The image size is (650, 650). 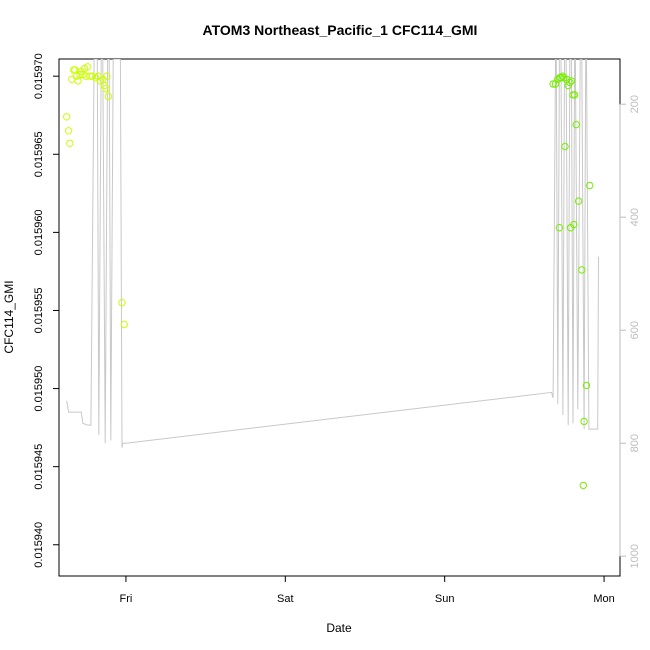 I want to click on x-tick-label: Mon, so click(x=603, y=599).